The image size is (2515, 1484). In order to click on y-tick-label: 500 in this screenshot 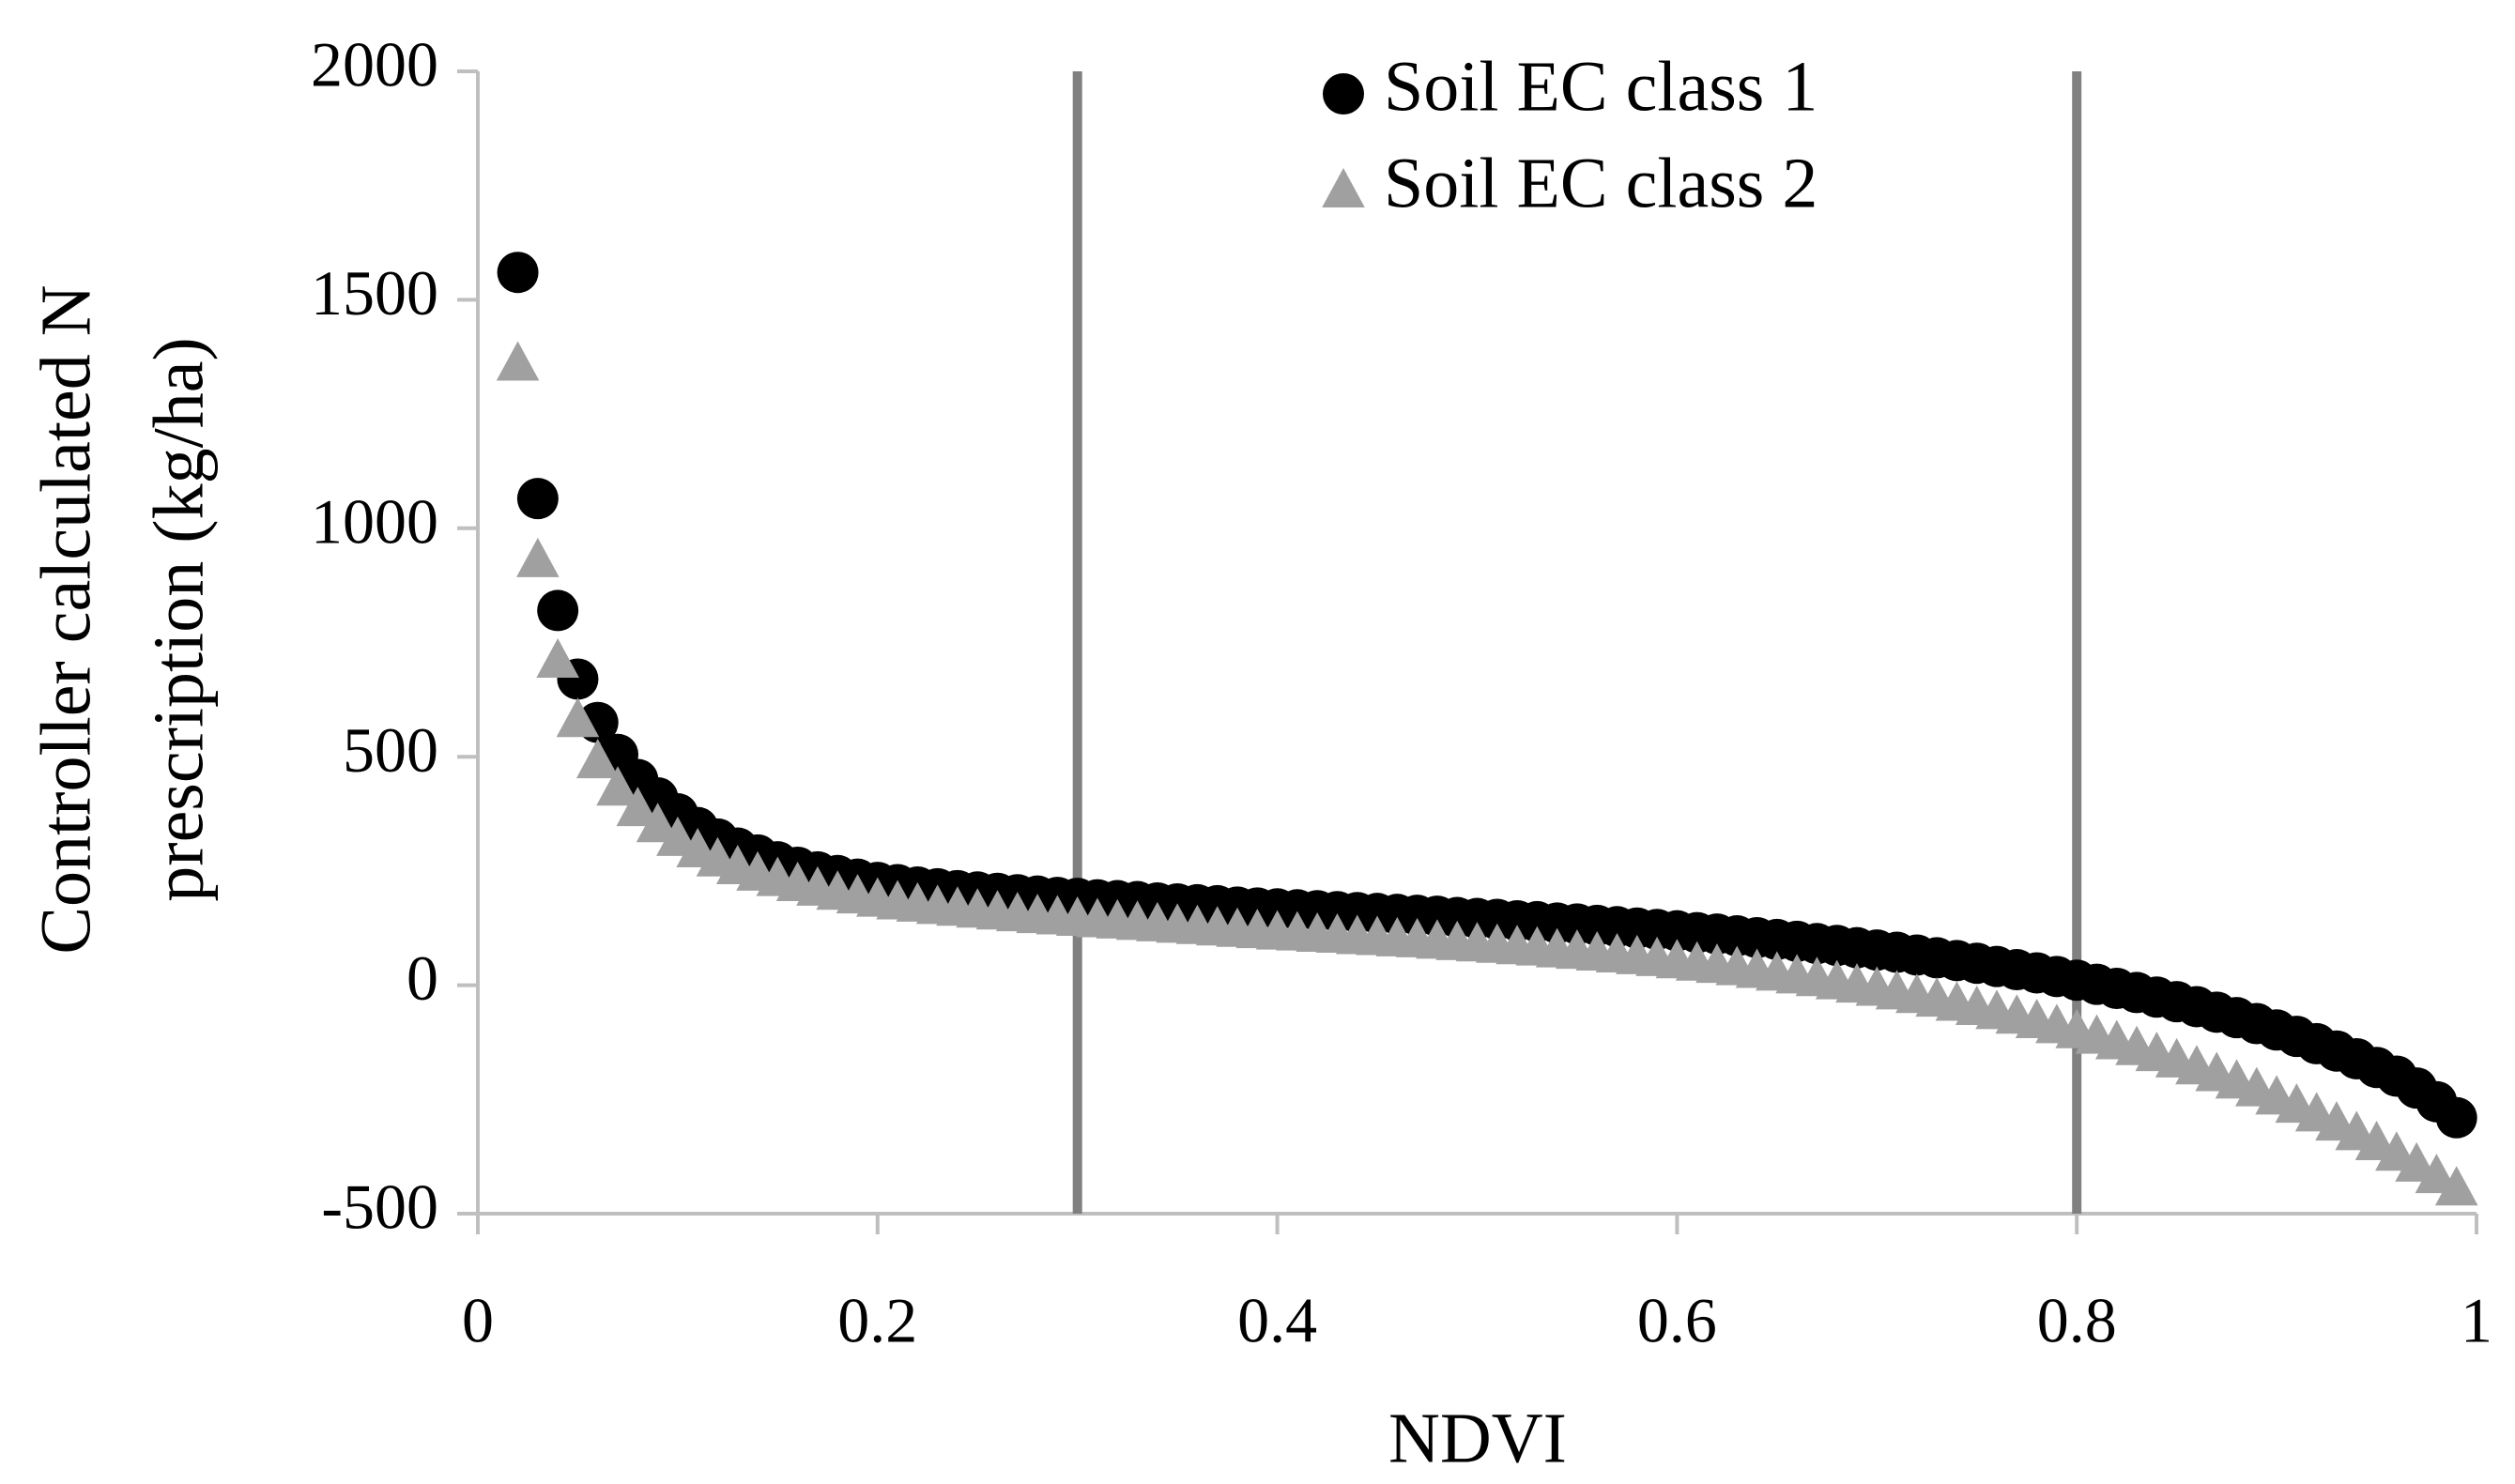, I will do `click(390, 750)`.